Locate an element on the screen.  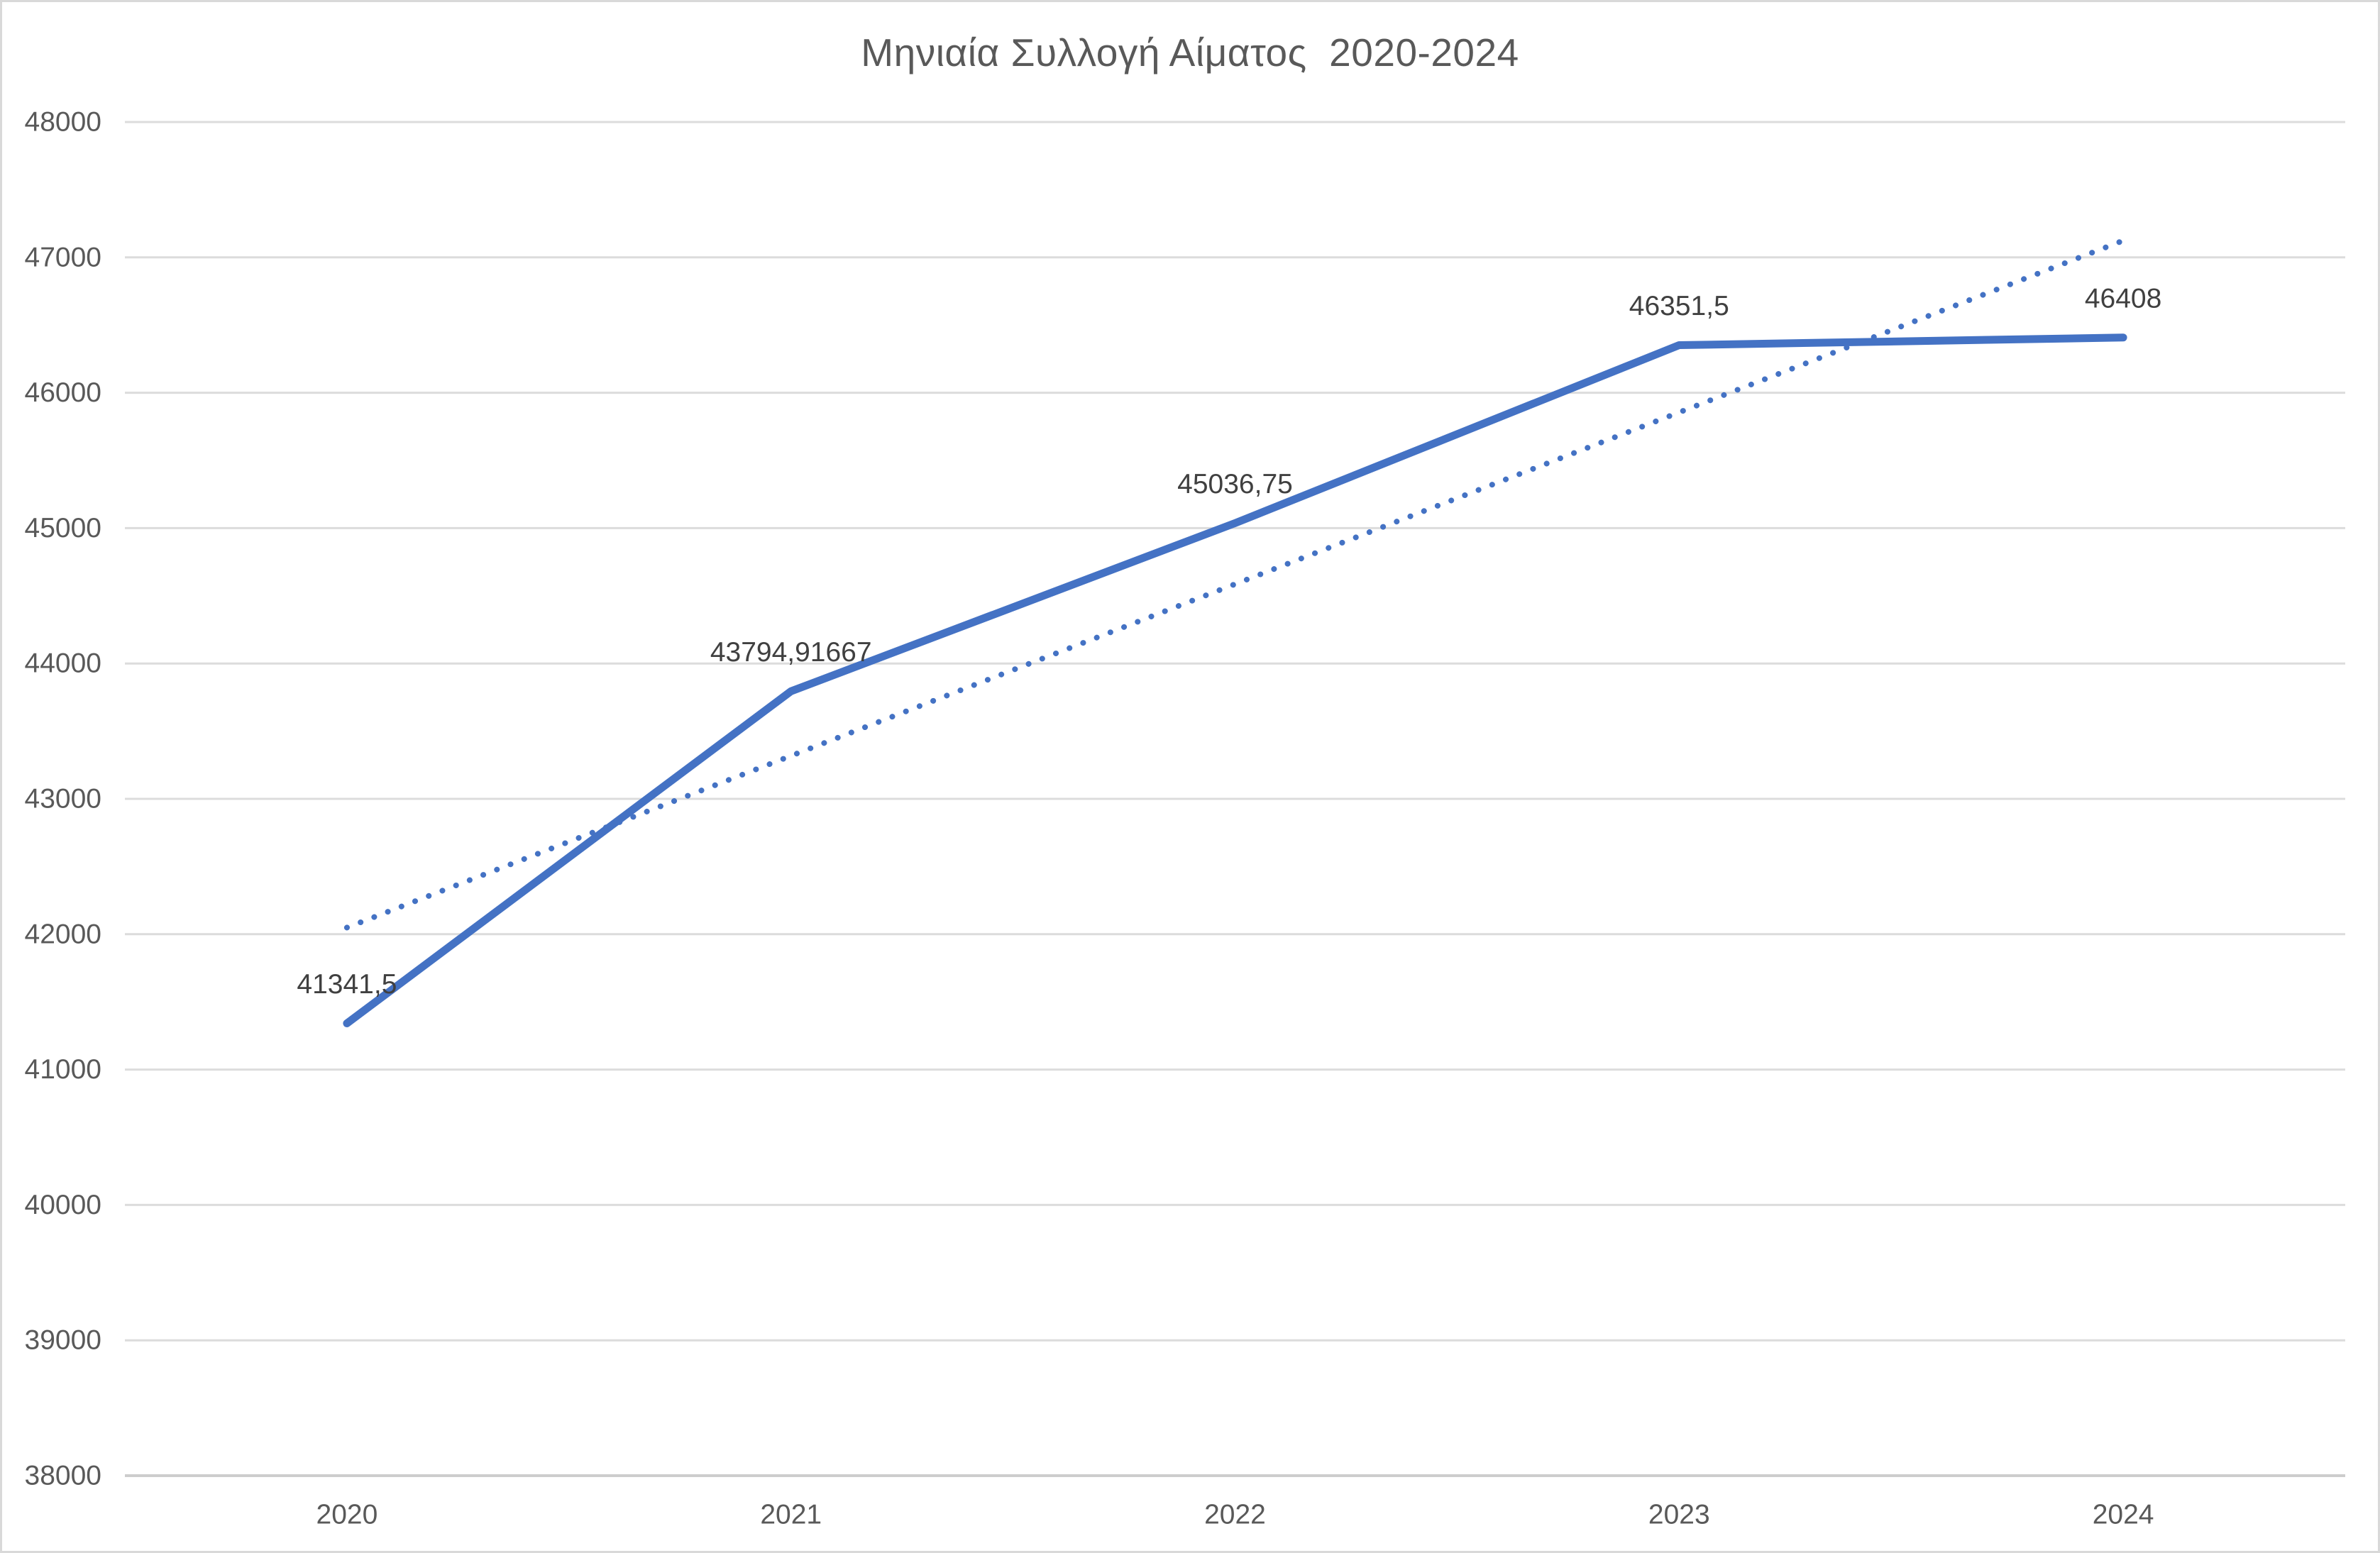
y-tick-label: 39000 is located at coordinates (63, 1340).